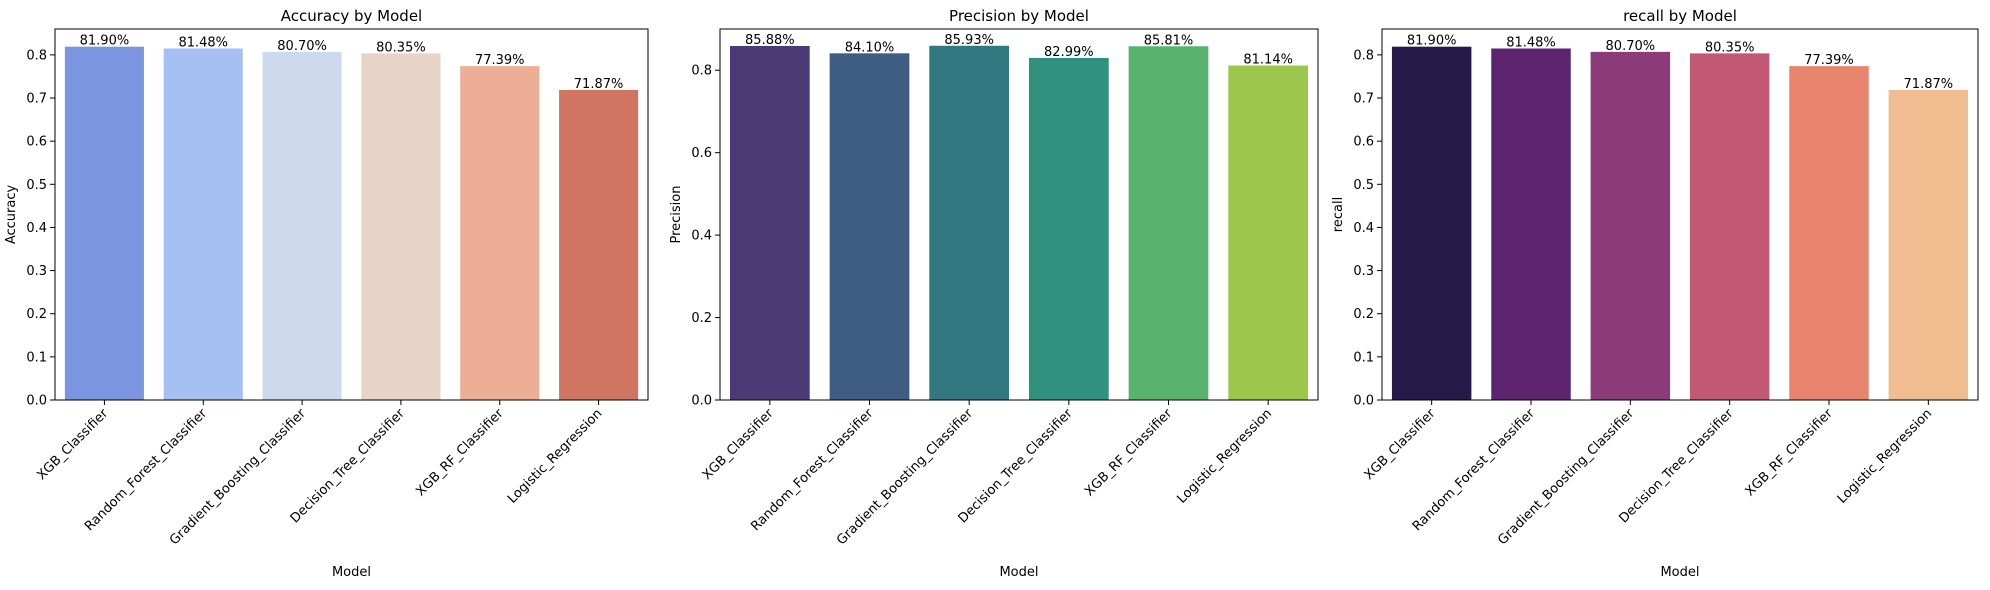 The height and width of the screenshot is (590, 1990). What do you see at coordinates (1069, 52) in the screenshot?
I see `data-label: 82.99%` at bounding box center [1069, 52].